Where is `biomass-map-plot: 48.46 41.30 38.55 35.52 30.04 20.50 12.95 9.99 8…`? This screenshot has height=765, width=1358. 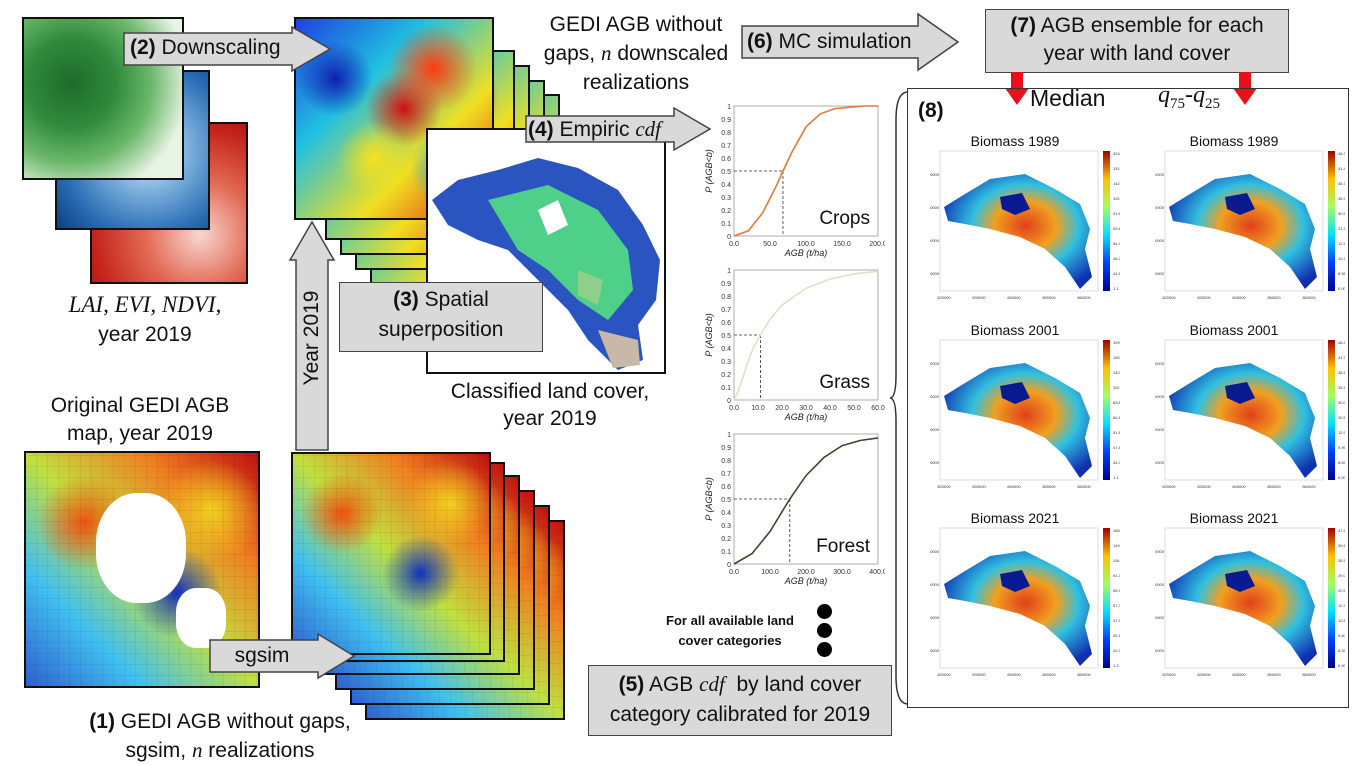
biomass-map-plot: 48.46 41.30 38.55 35.52 30.04 20.50 12.95 9.99 8… is located at coordinates (1250, 414).